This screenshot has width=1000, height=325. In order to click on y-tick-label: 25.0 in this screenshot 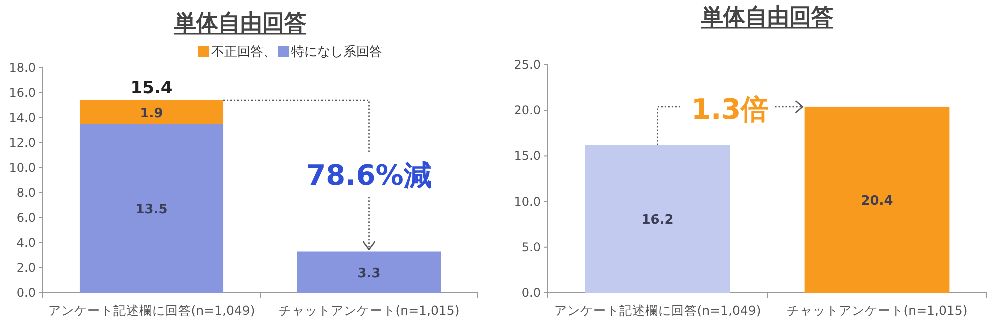, I will do `click(527, 65)`.